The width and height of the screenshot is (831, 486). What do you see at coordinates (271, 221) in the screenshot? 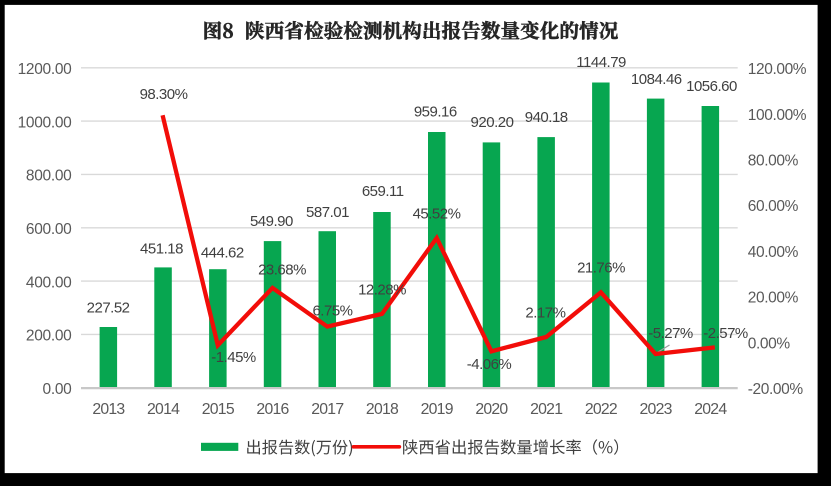
I see `svg-text: 549.90` at bounding box center [271, 221].